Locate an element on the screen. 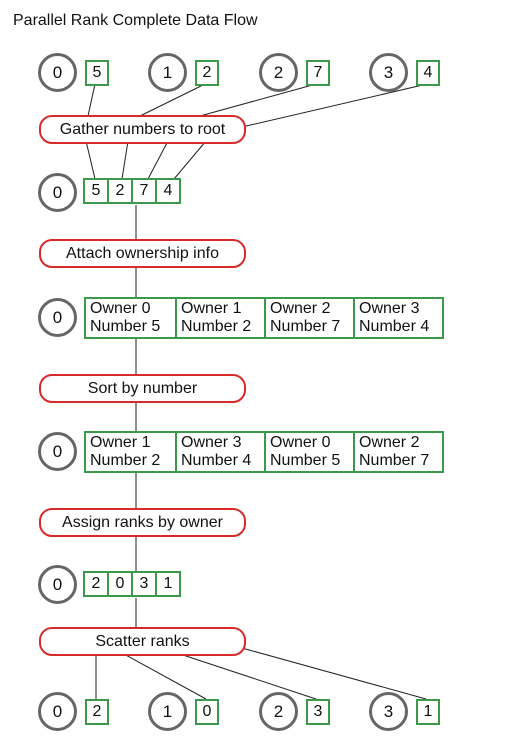 This screenshot has height=745, width=505. gathered-array: 5 2 7 4 is located at coordinates (132, 191).